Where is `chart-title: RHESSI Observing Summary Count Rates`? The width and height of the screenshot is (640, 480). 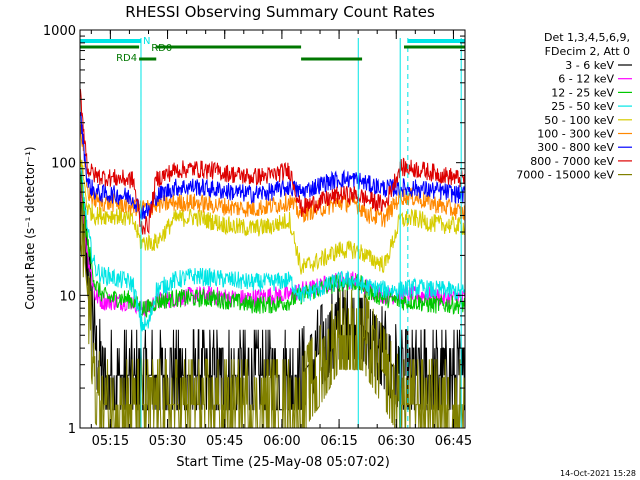
chart-title: RHESSI Observing Summary Count Rates is located at coordinates (280, 12).